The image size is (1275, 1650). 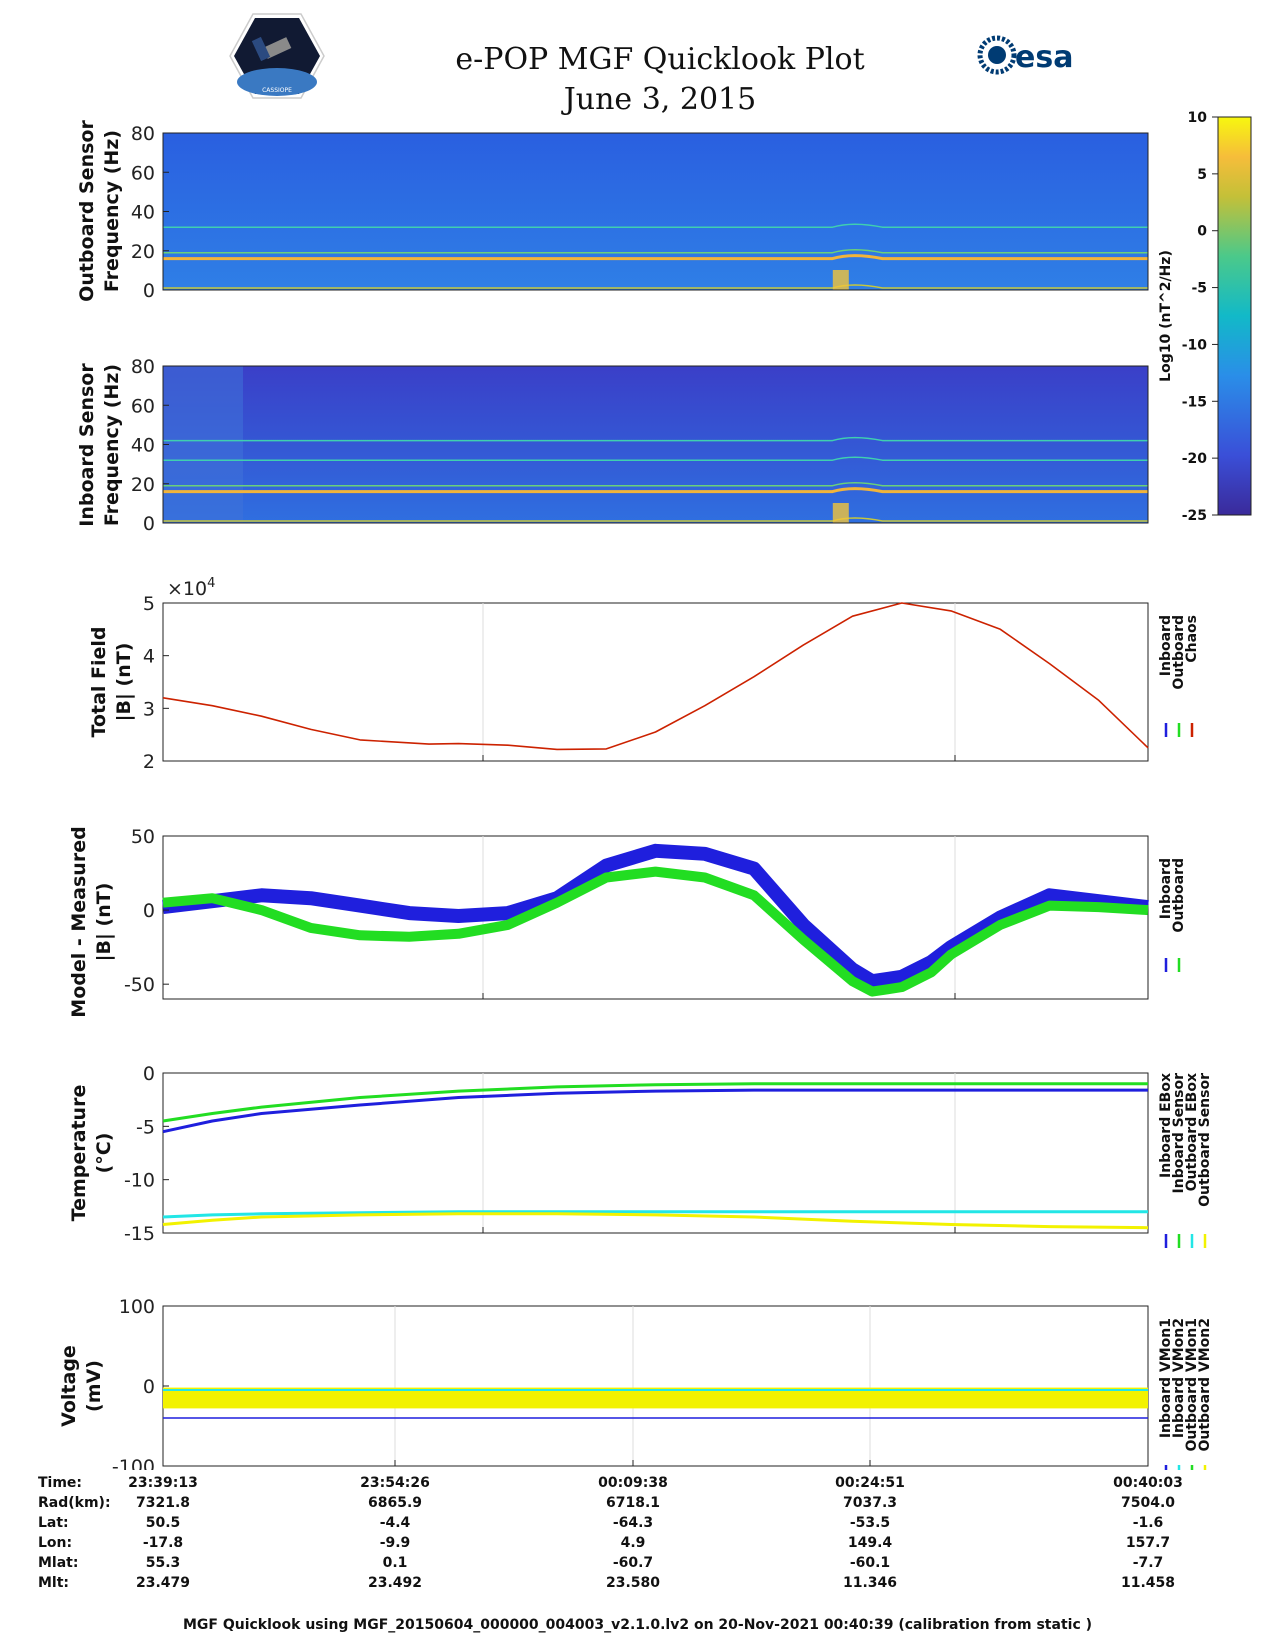 I want to click on colorbar-tick-label: 0, so click(x=1202, y=232).